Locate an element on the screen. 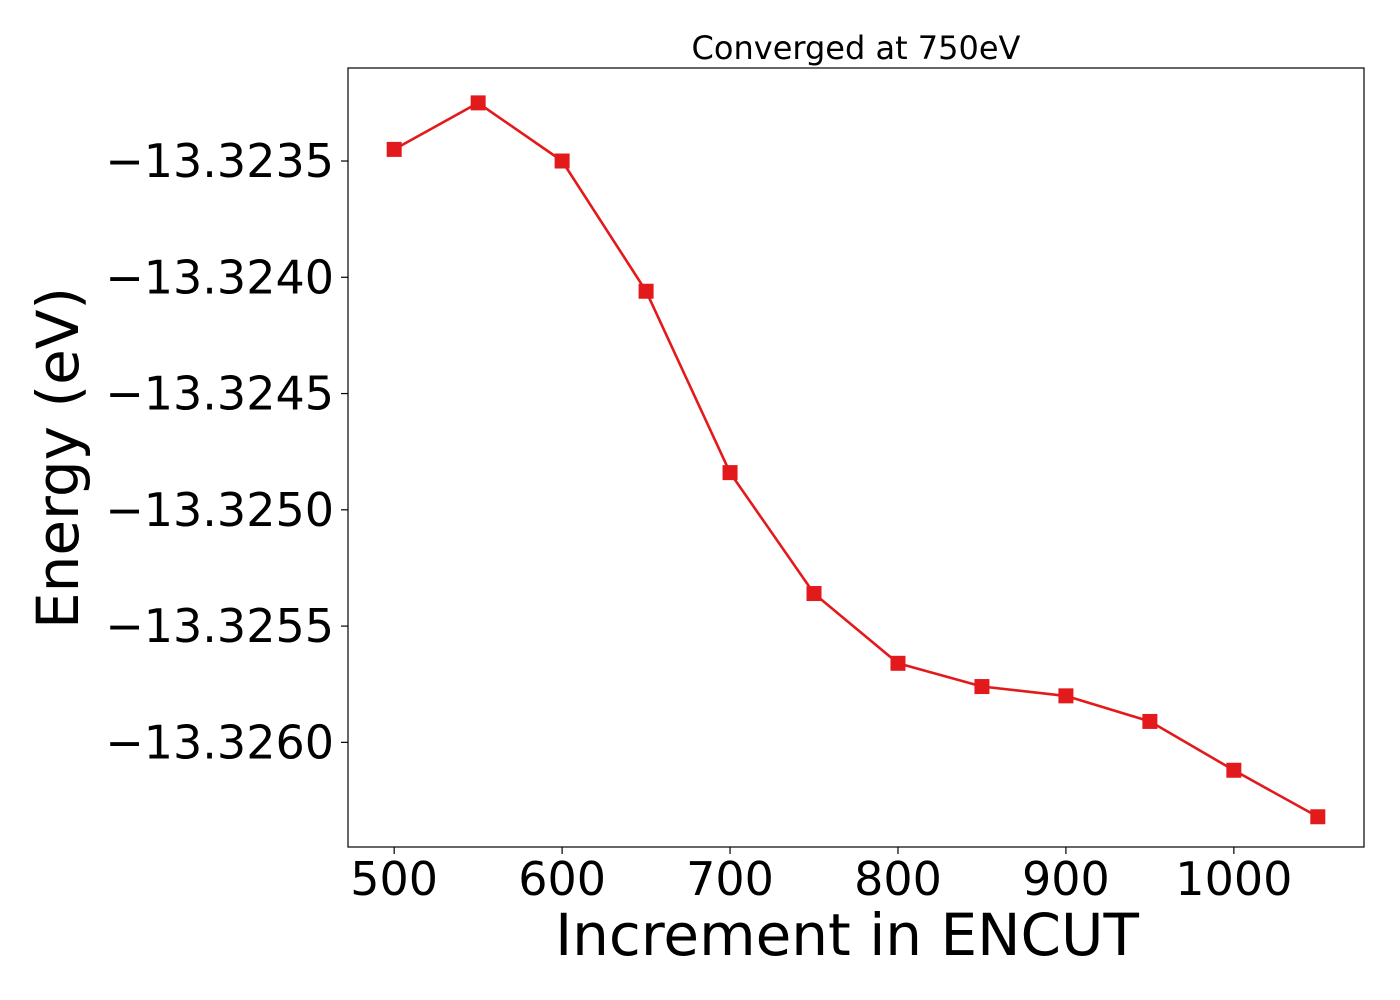 This screenshot has width=1400, height=1000. x-axis-ticks: 500 600 700 800 900 1000 is located at coordinates (821, 876).